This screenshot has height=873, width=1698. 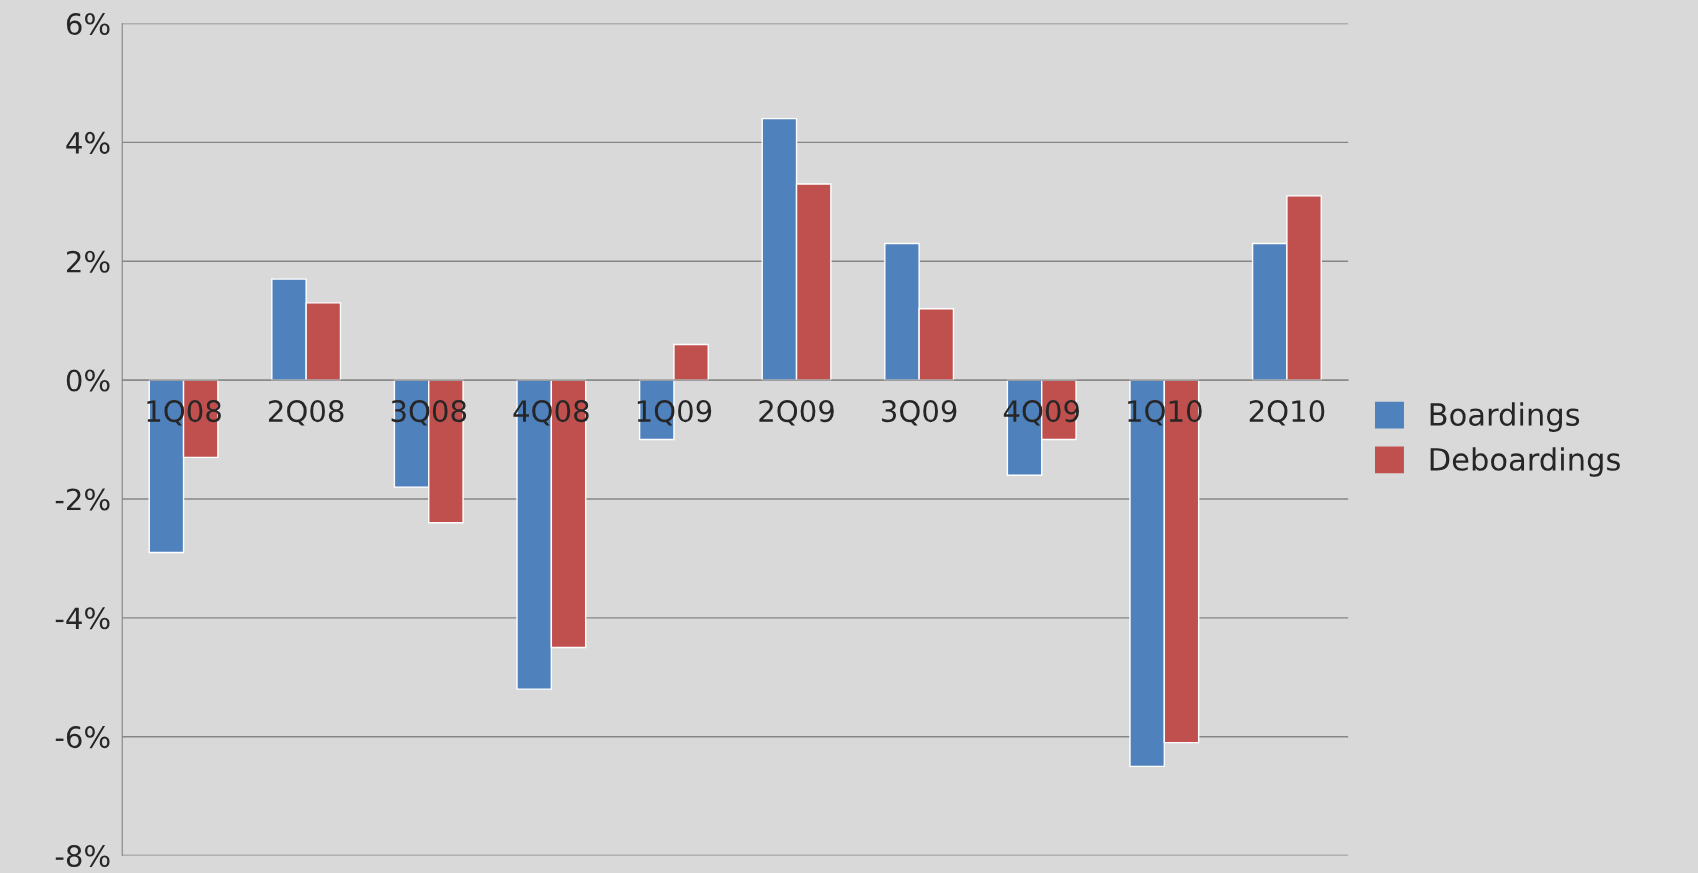 What do you see at coordinates (88, 24) in the screenshot?
I see `y-tick-label: 6%` at bounding box center [88, 24].